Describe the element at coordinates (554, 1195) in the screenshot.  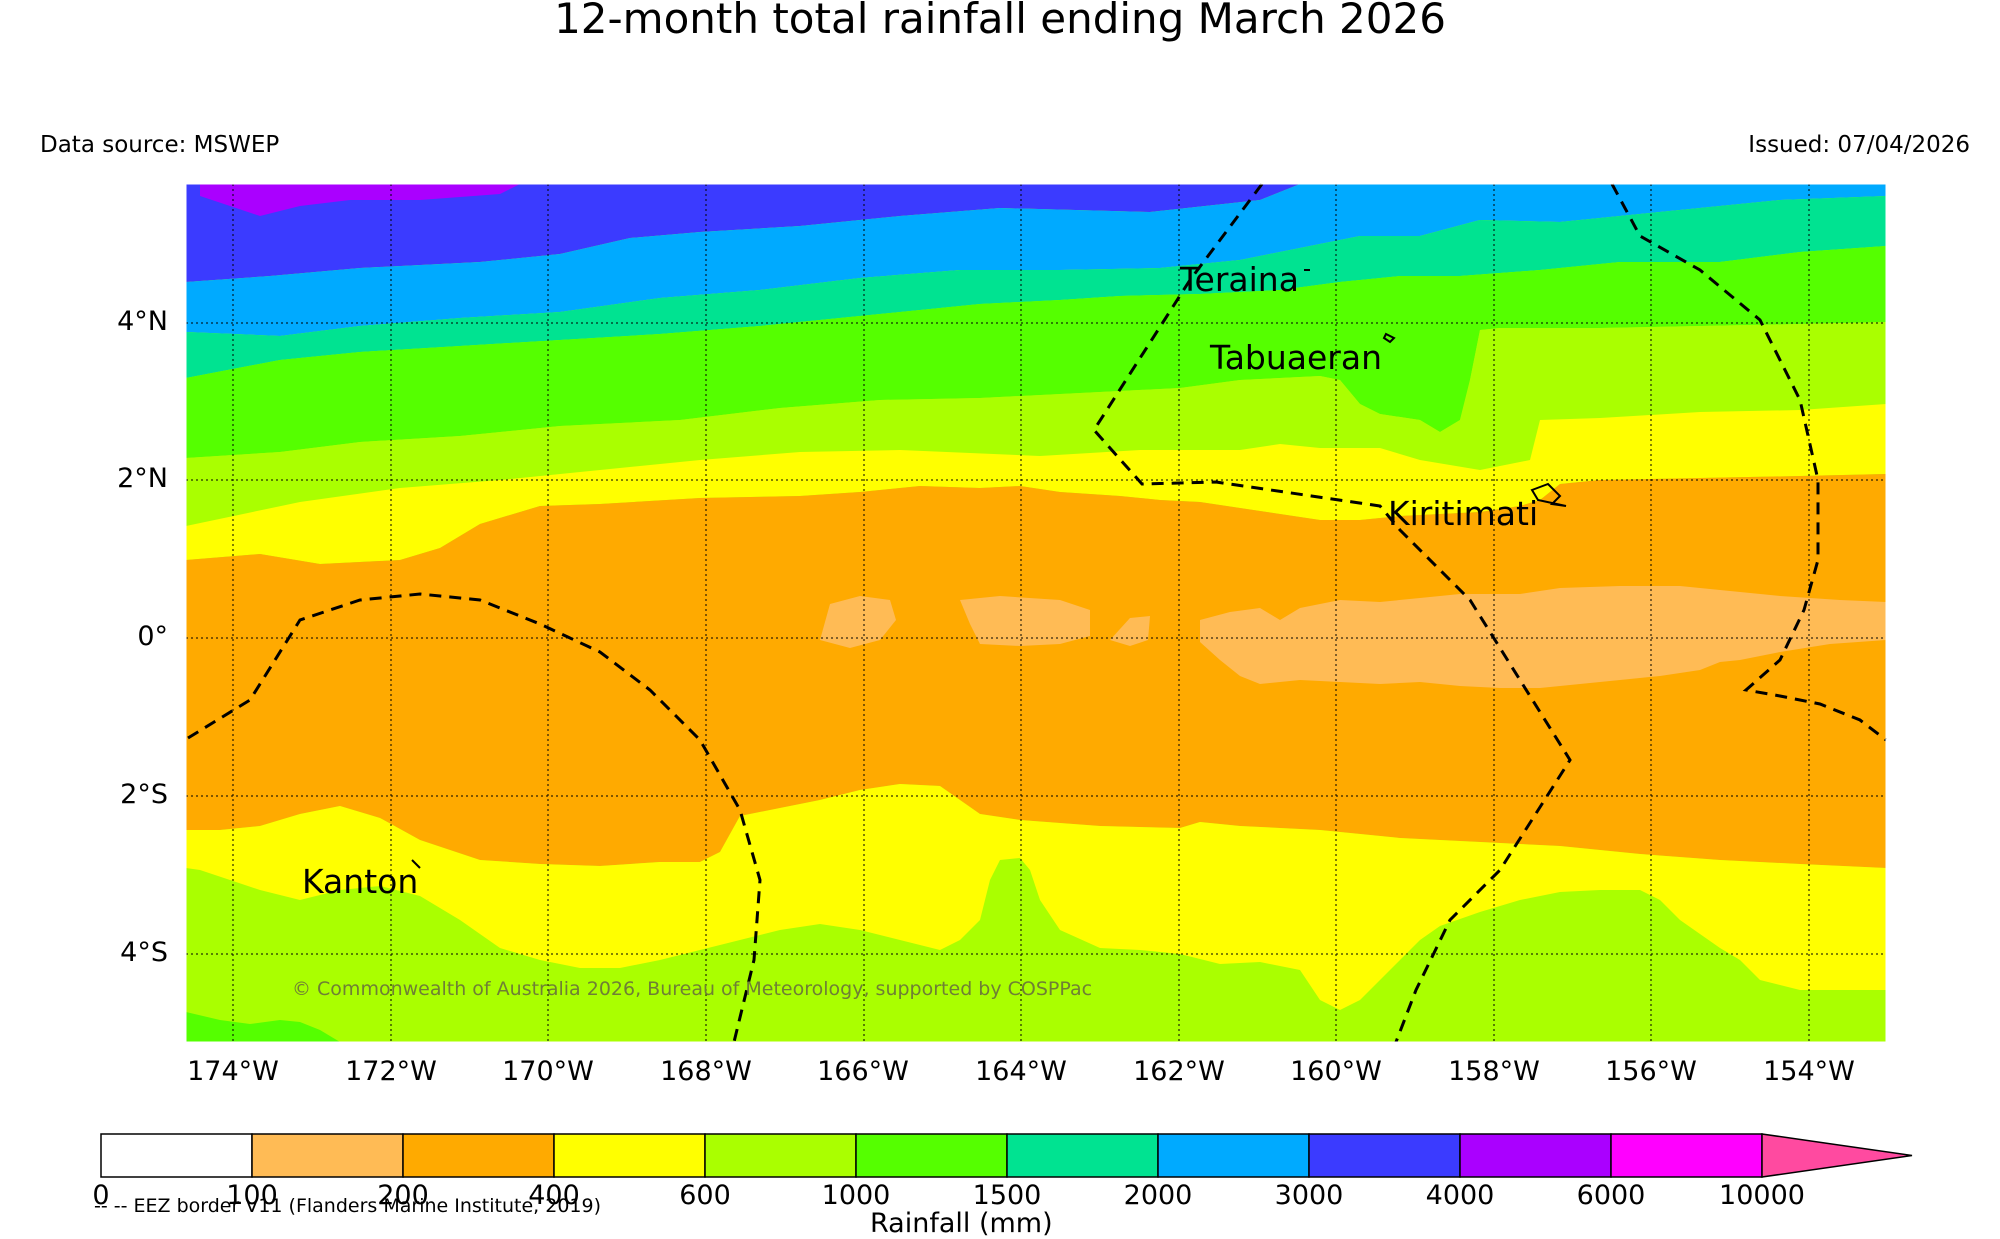
I see `colorbar-tick-400: 400` at that location.